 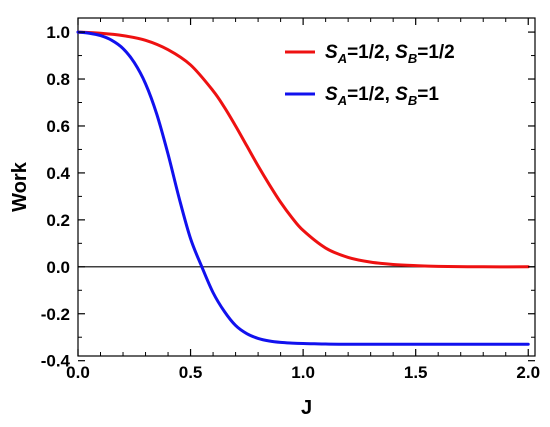 What do you see at coordinates (382, 96) in the screenshot?
I see `legend-label-2: SA=1/2, SB=1` at bounding box center [382, 96].